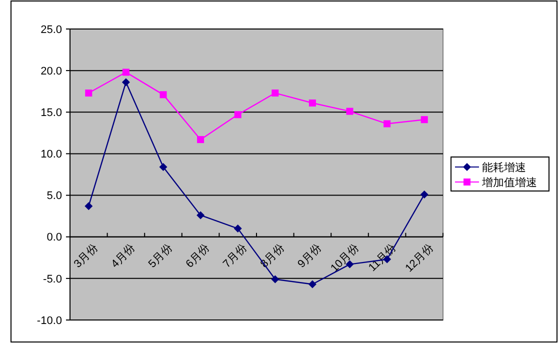 Image resolution: width=560 pixels, height=344 pixels. Describe the element at coordinates (54, 196) in the screenshot. I see `y-tick-label: 5.0` at that location.